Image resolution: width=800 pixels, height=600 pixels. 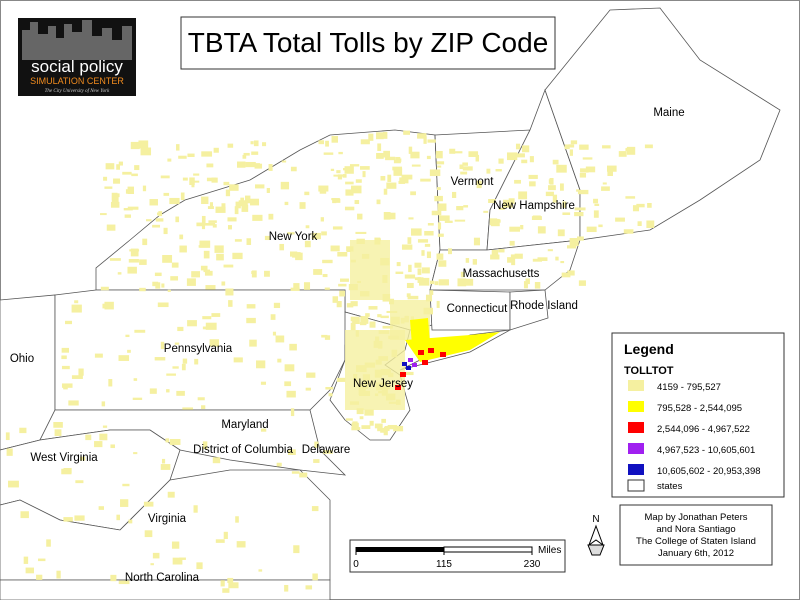 What do you see at coordinates (77, 40) in the screenshot?
I see `skyline` at bounding box center [77, 40].